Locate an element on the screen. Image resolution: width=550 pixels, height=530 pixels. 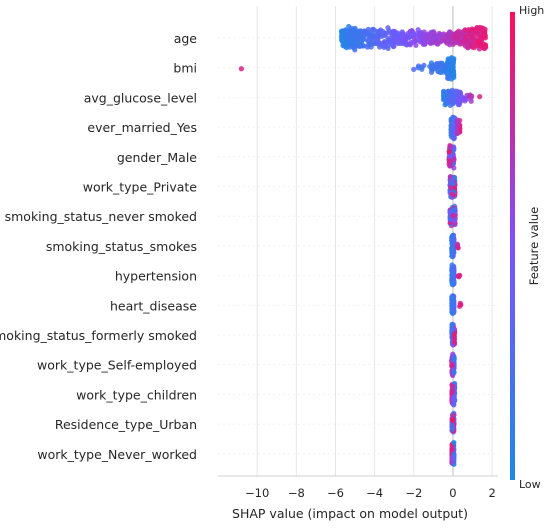
feature-label: gender_Male is located at coordinates (157, 157).